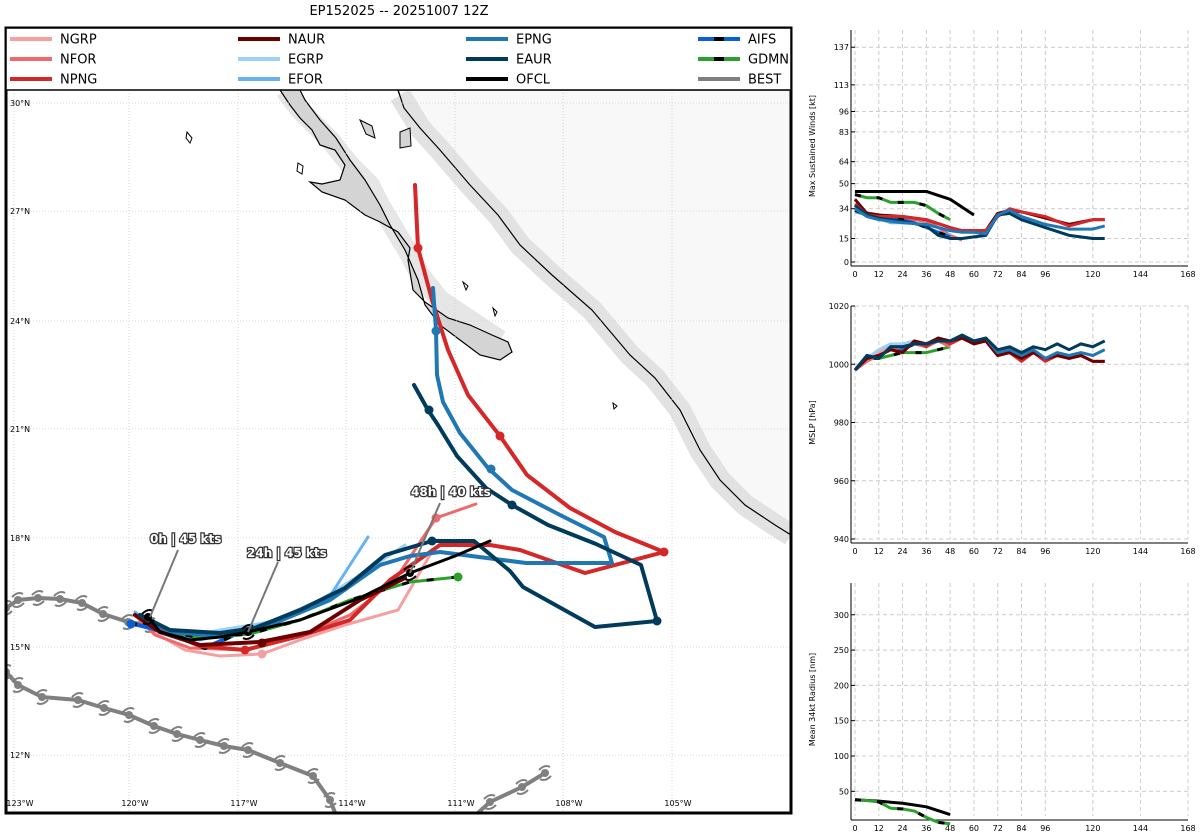 This screenshot has width=1200, height=840. I want to click on lon-label: 123°W, so click(19, 803).